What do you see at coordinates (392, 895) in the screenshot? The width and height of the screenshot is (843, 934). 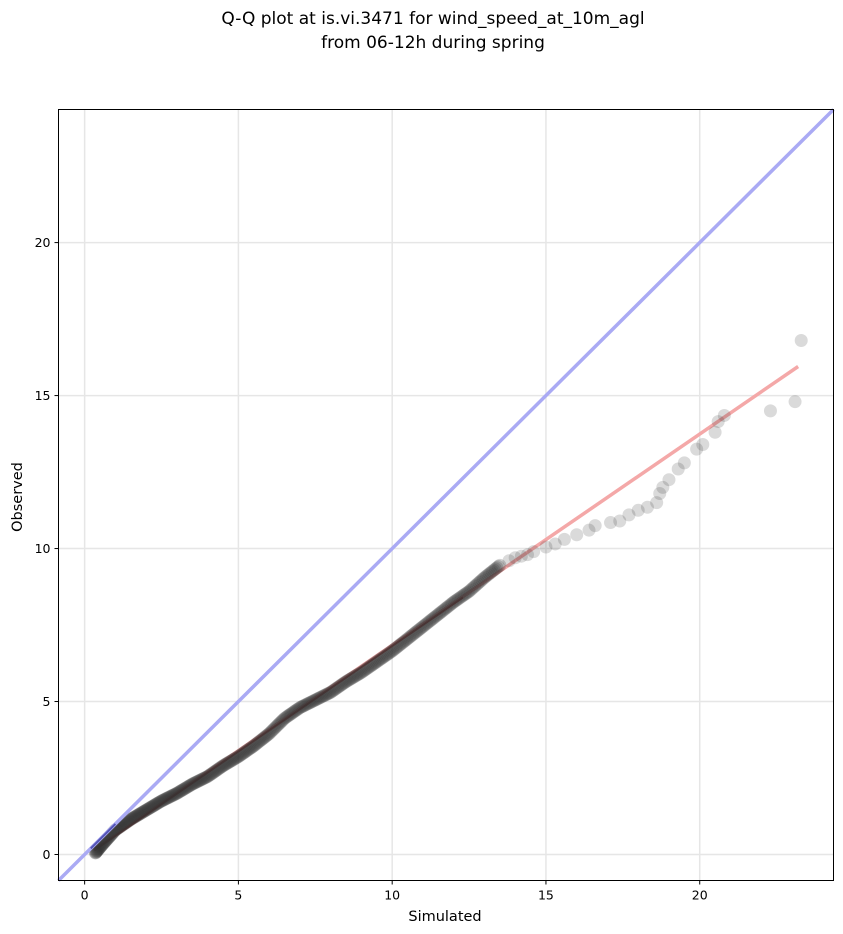 I see `x-tick-label: 10` at bounding box center [392, 895].